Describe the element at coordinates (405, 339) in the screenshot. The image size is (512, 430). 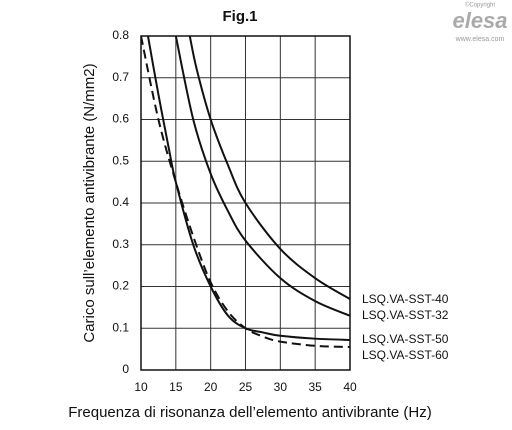
I see `legend-label: LSQ.VA-SST-50` at that location.